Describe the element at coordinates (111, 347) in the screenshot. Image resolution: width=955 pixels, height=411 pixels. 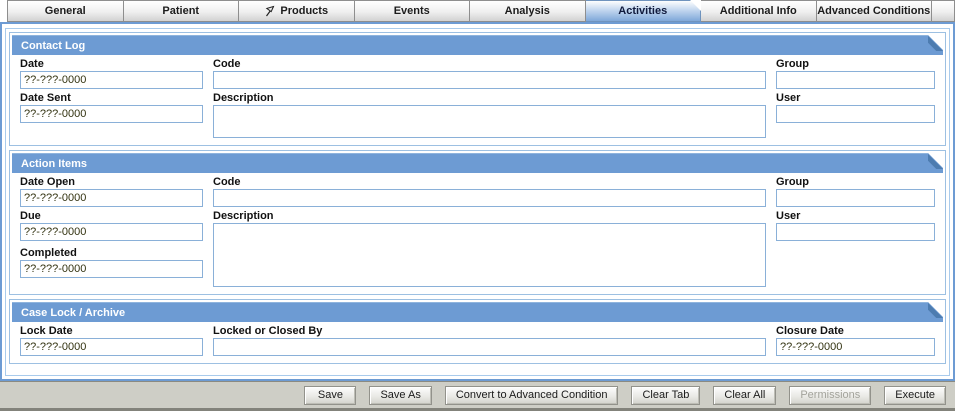
I see `lock-date-input` at that location.